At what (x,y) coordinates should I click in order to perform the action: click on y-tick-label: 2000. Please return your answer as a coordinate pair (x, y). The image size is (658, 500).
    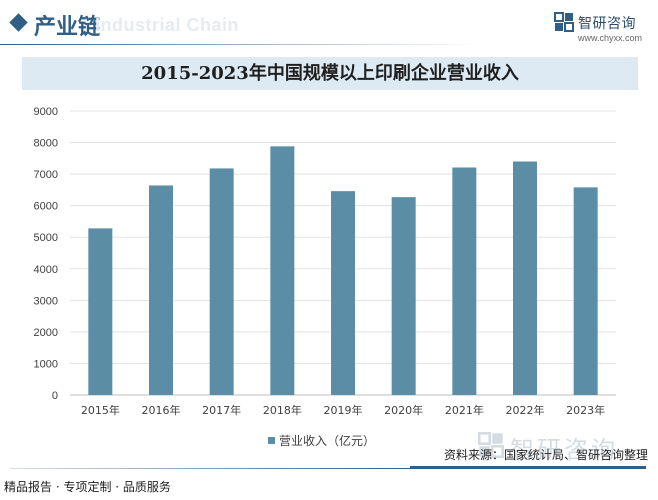
    Looking at the image, I should click on (46, 333).